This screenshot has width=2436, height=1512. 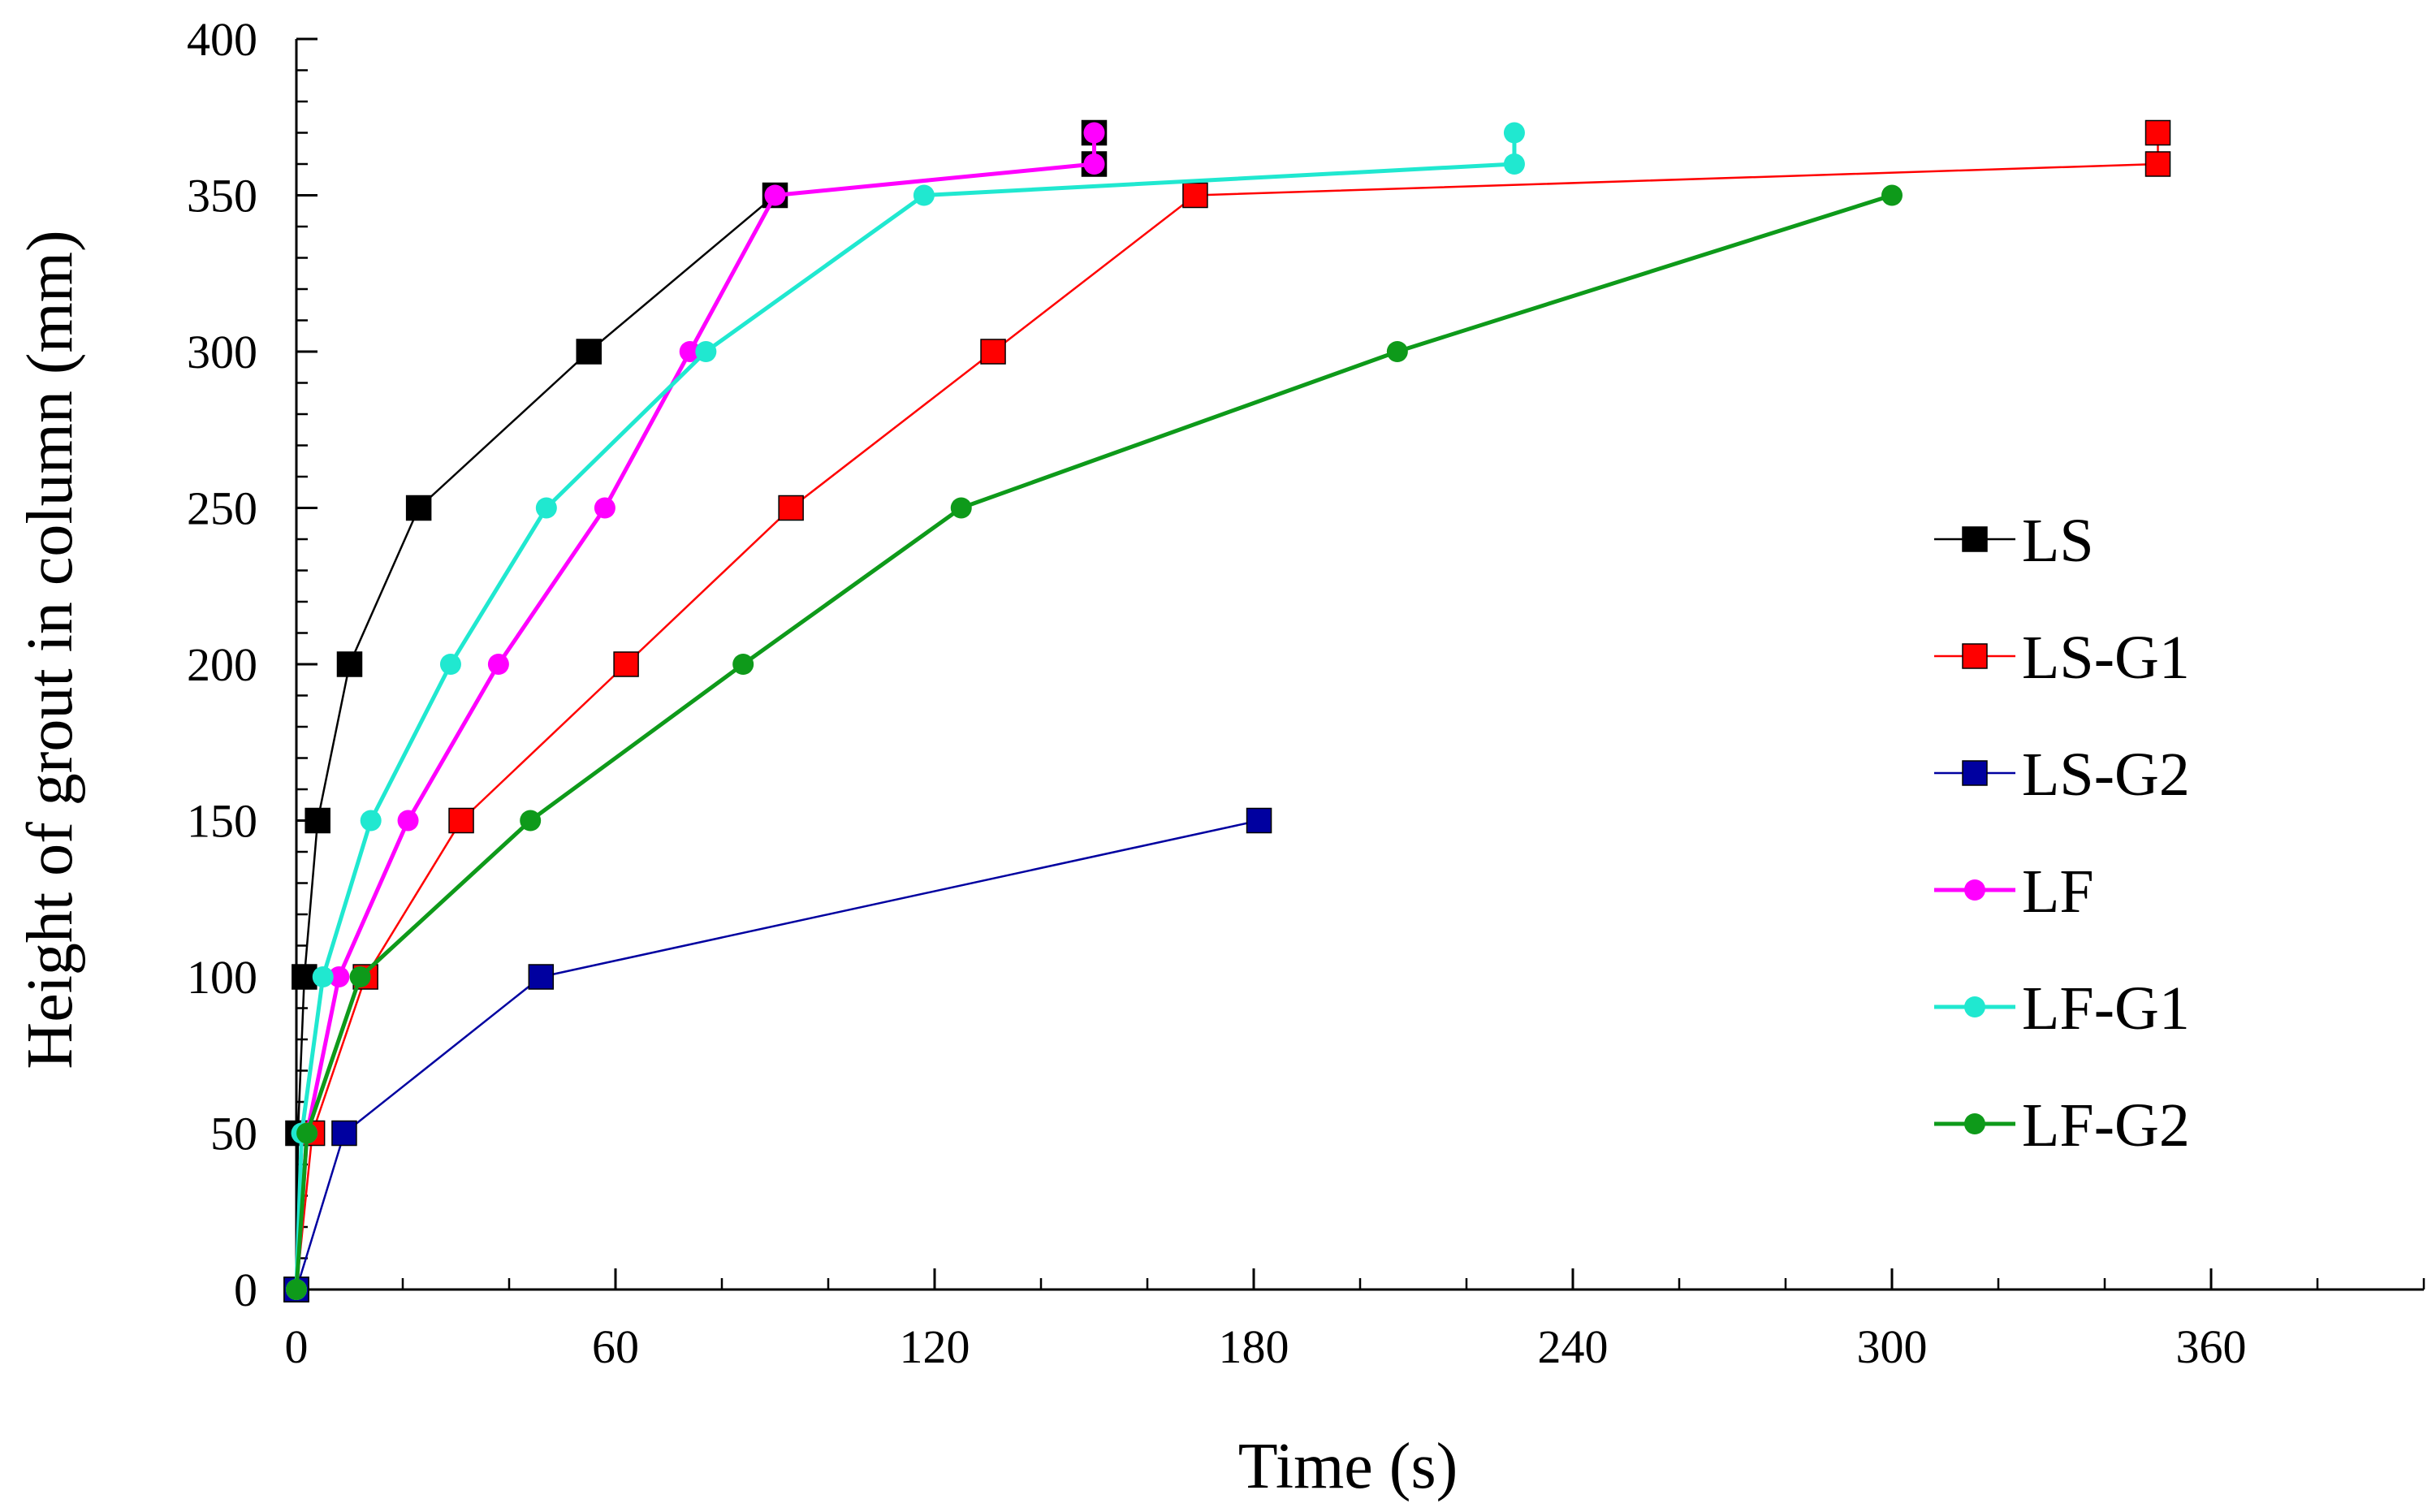 I want to click on legend-label-ls-g1: LS-G1, so click(x=2106, y=658).